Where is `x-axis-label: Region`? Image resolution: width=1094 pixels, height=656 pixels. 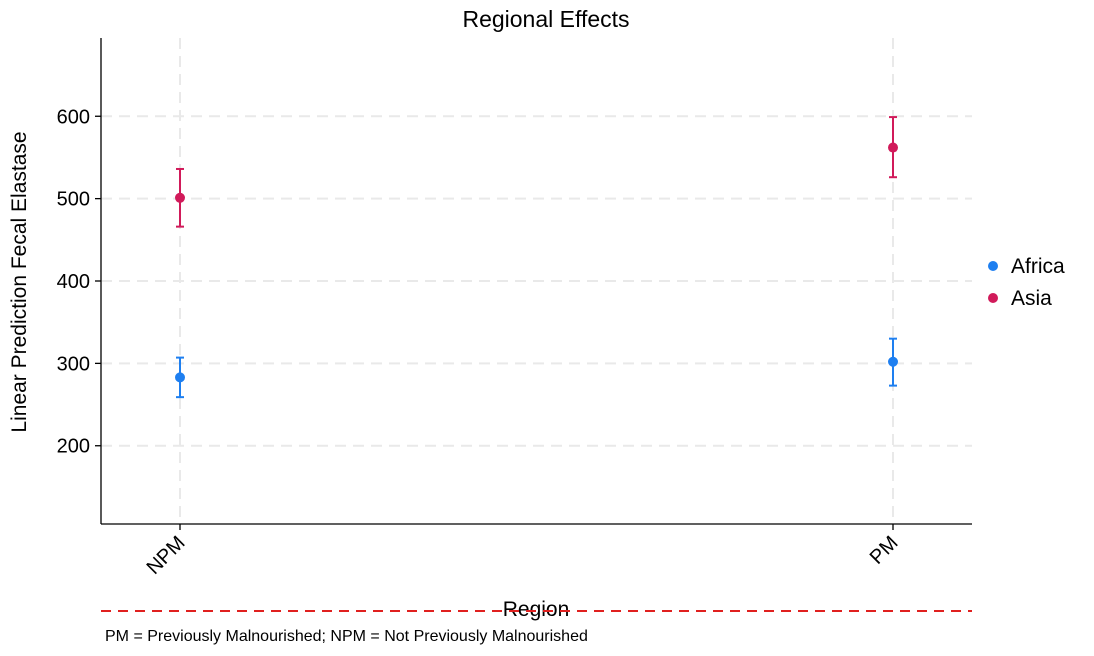 x-axis-label: Region is located at coordinates (536, 609).